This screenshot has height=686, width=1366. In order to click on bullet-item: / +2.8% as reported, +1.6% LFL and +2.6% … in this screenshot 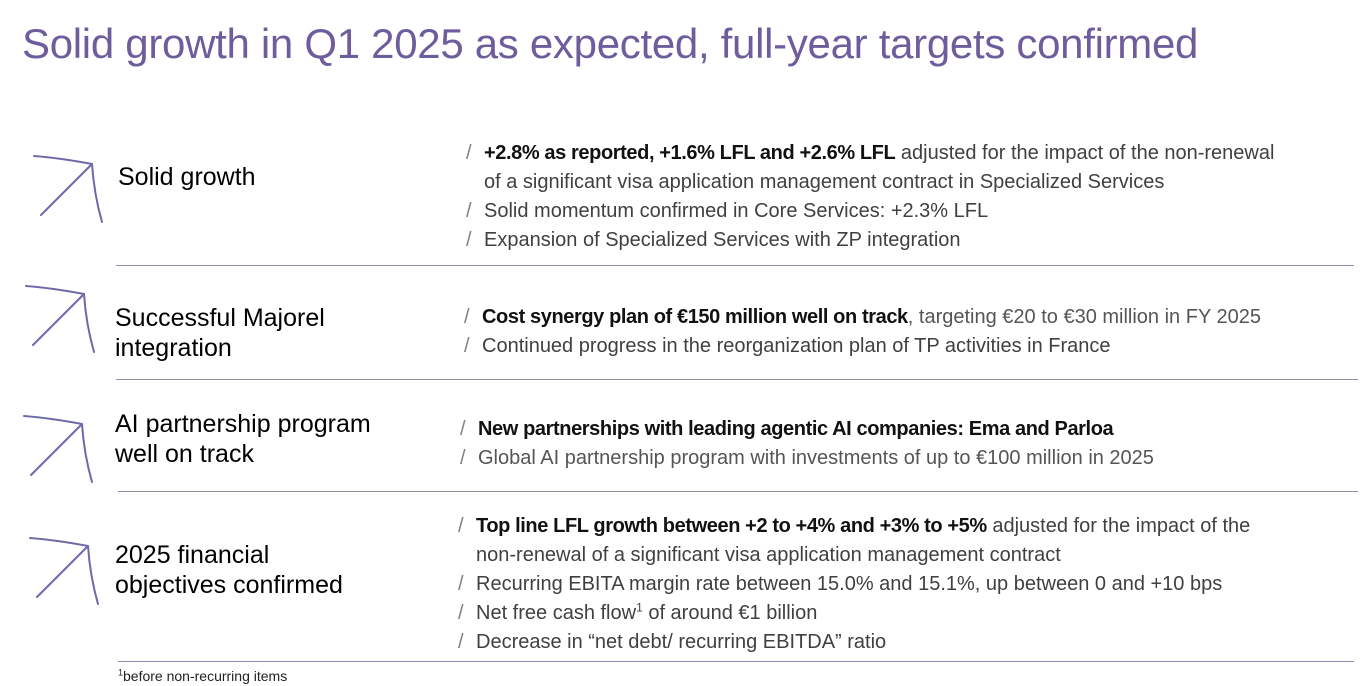, I will do `click(870, 167)`.